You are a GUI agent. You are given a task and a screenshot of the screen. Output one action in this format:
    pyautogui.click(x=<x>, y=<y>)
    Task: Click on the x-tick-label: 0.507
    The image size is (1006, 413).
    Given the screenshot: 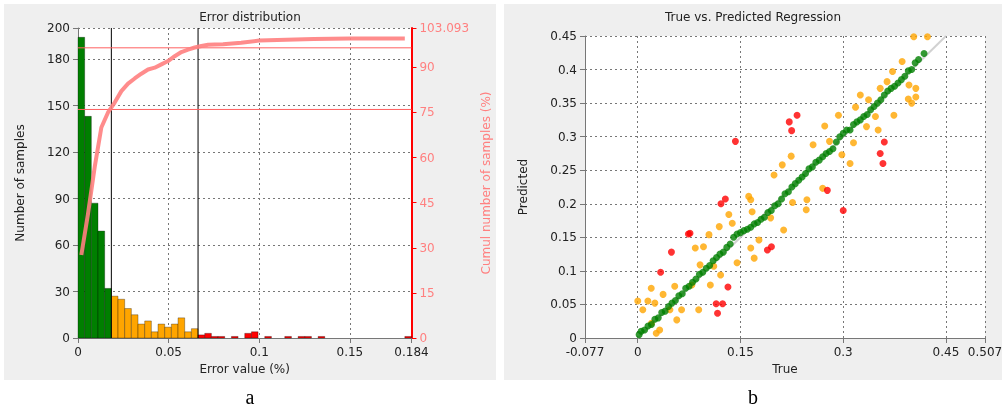 What is the action you would take?
    pyautogui.click(x=985, y=352)
    